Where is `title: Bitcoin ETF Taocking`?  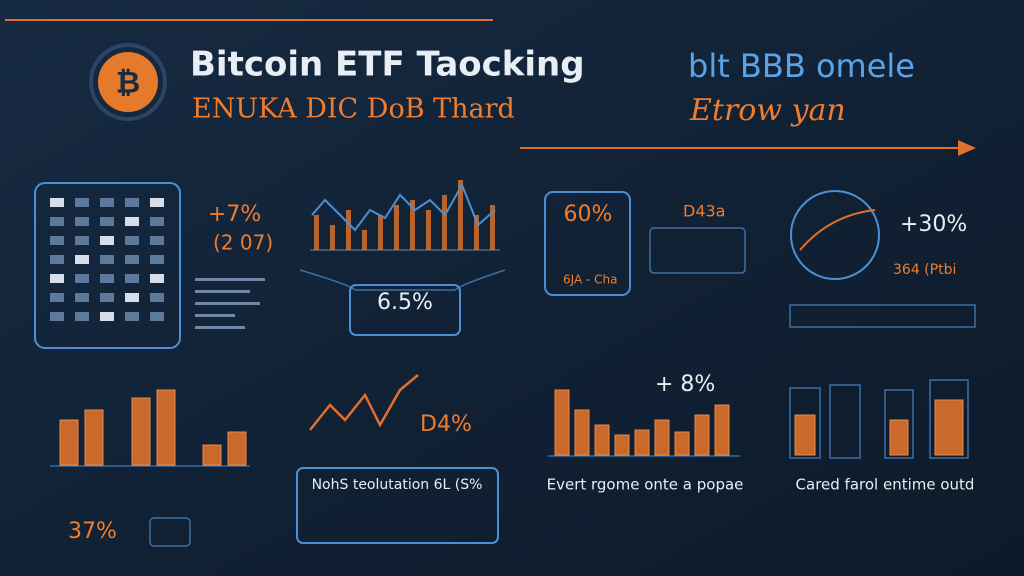 title: Bitcoin ETF Taocking is located at coordinates (387, 65).